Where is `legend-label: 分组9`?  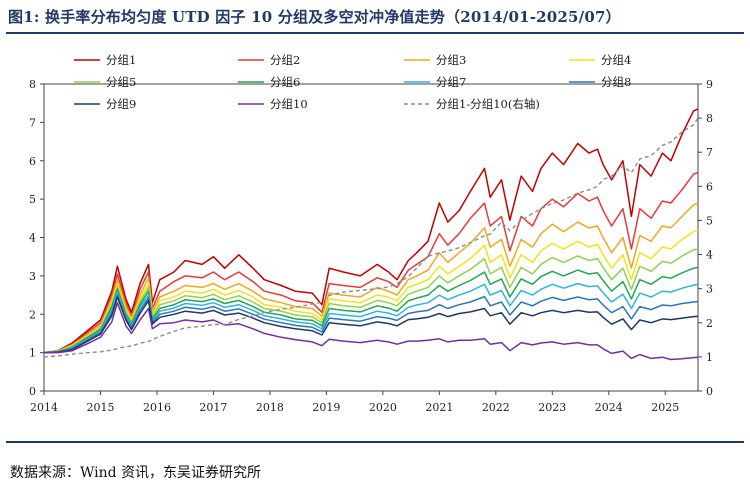
legend-label: 分组9 is located at coordinates (121, 104).